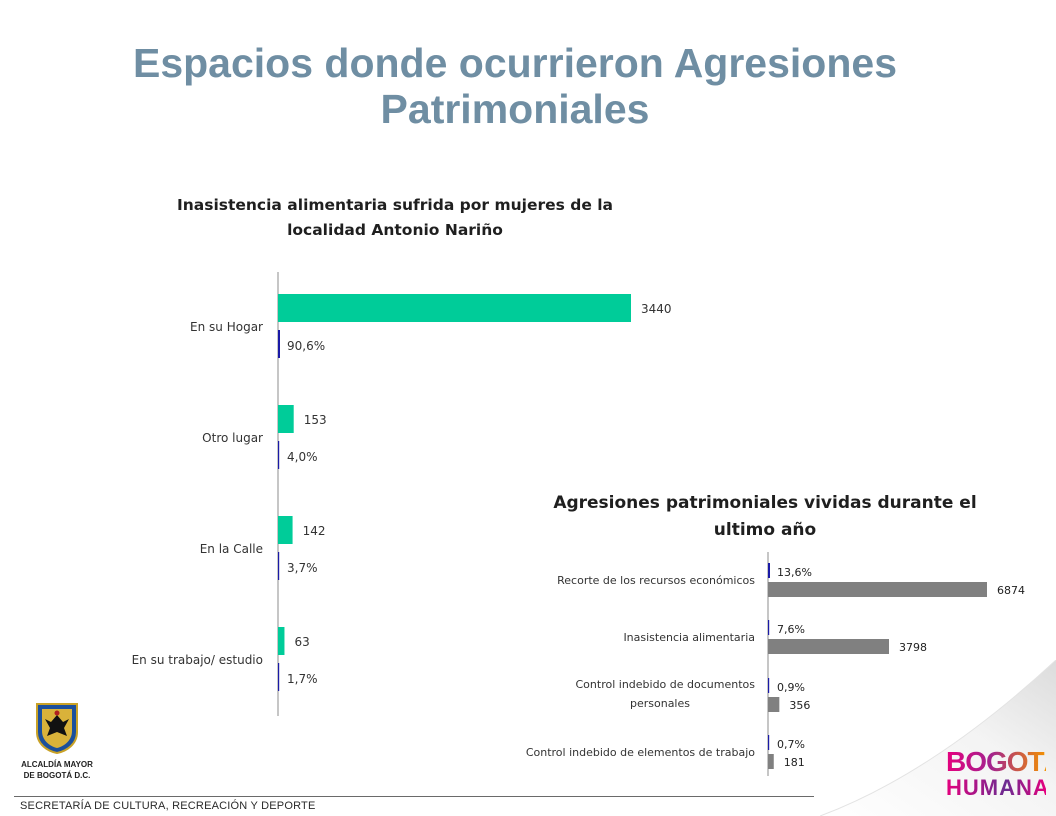 The height and width of the screenshot is (816, 1056). I want to click on alcaldia-logo: ALCALDÍA MAYOR DE BOGOTÁ D.C., so click(57, 741).